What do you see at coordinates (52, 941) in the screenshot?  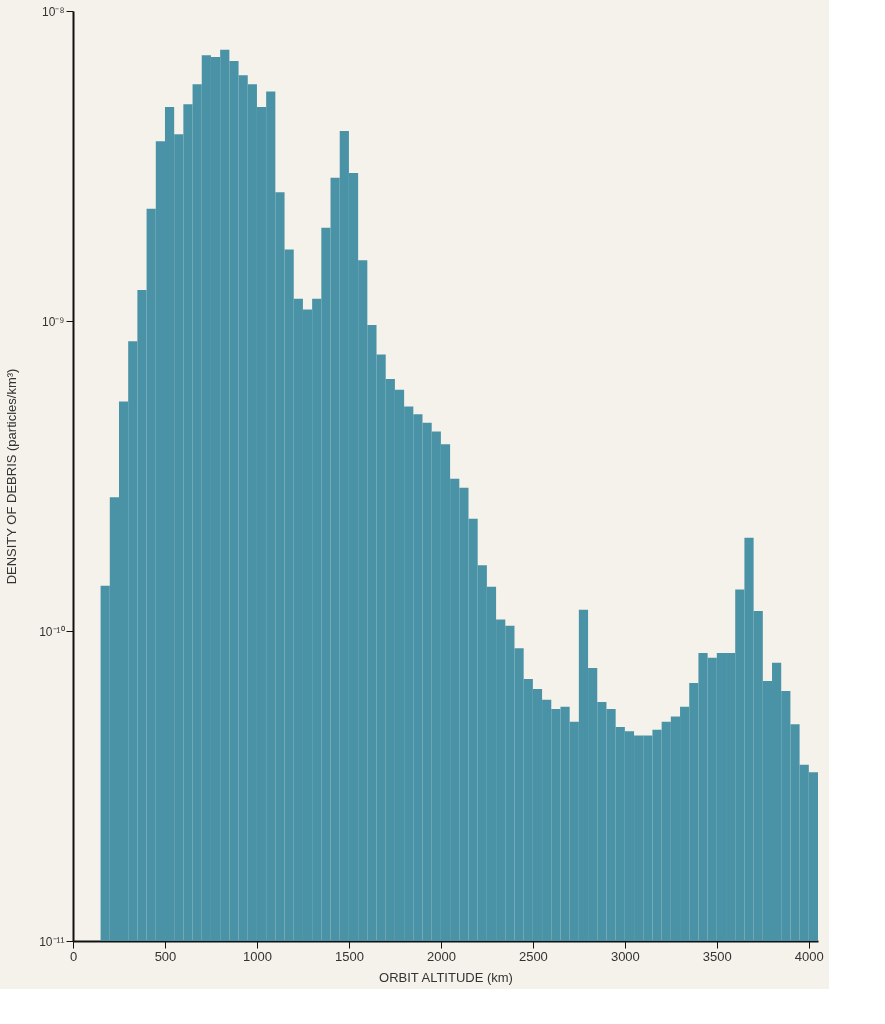 I see `y-tick-label: 10⁻¹¹` at bounding box center [52, 941].